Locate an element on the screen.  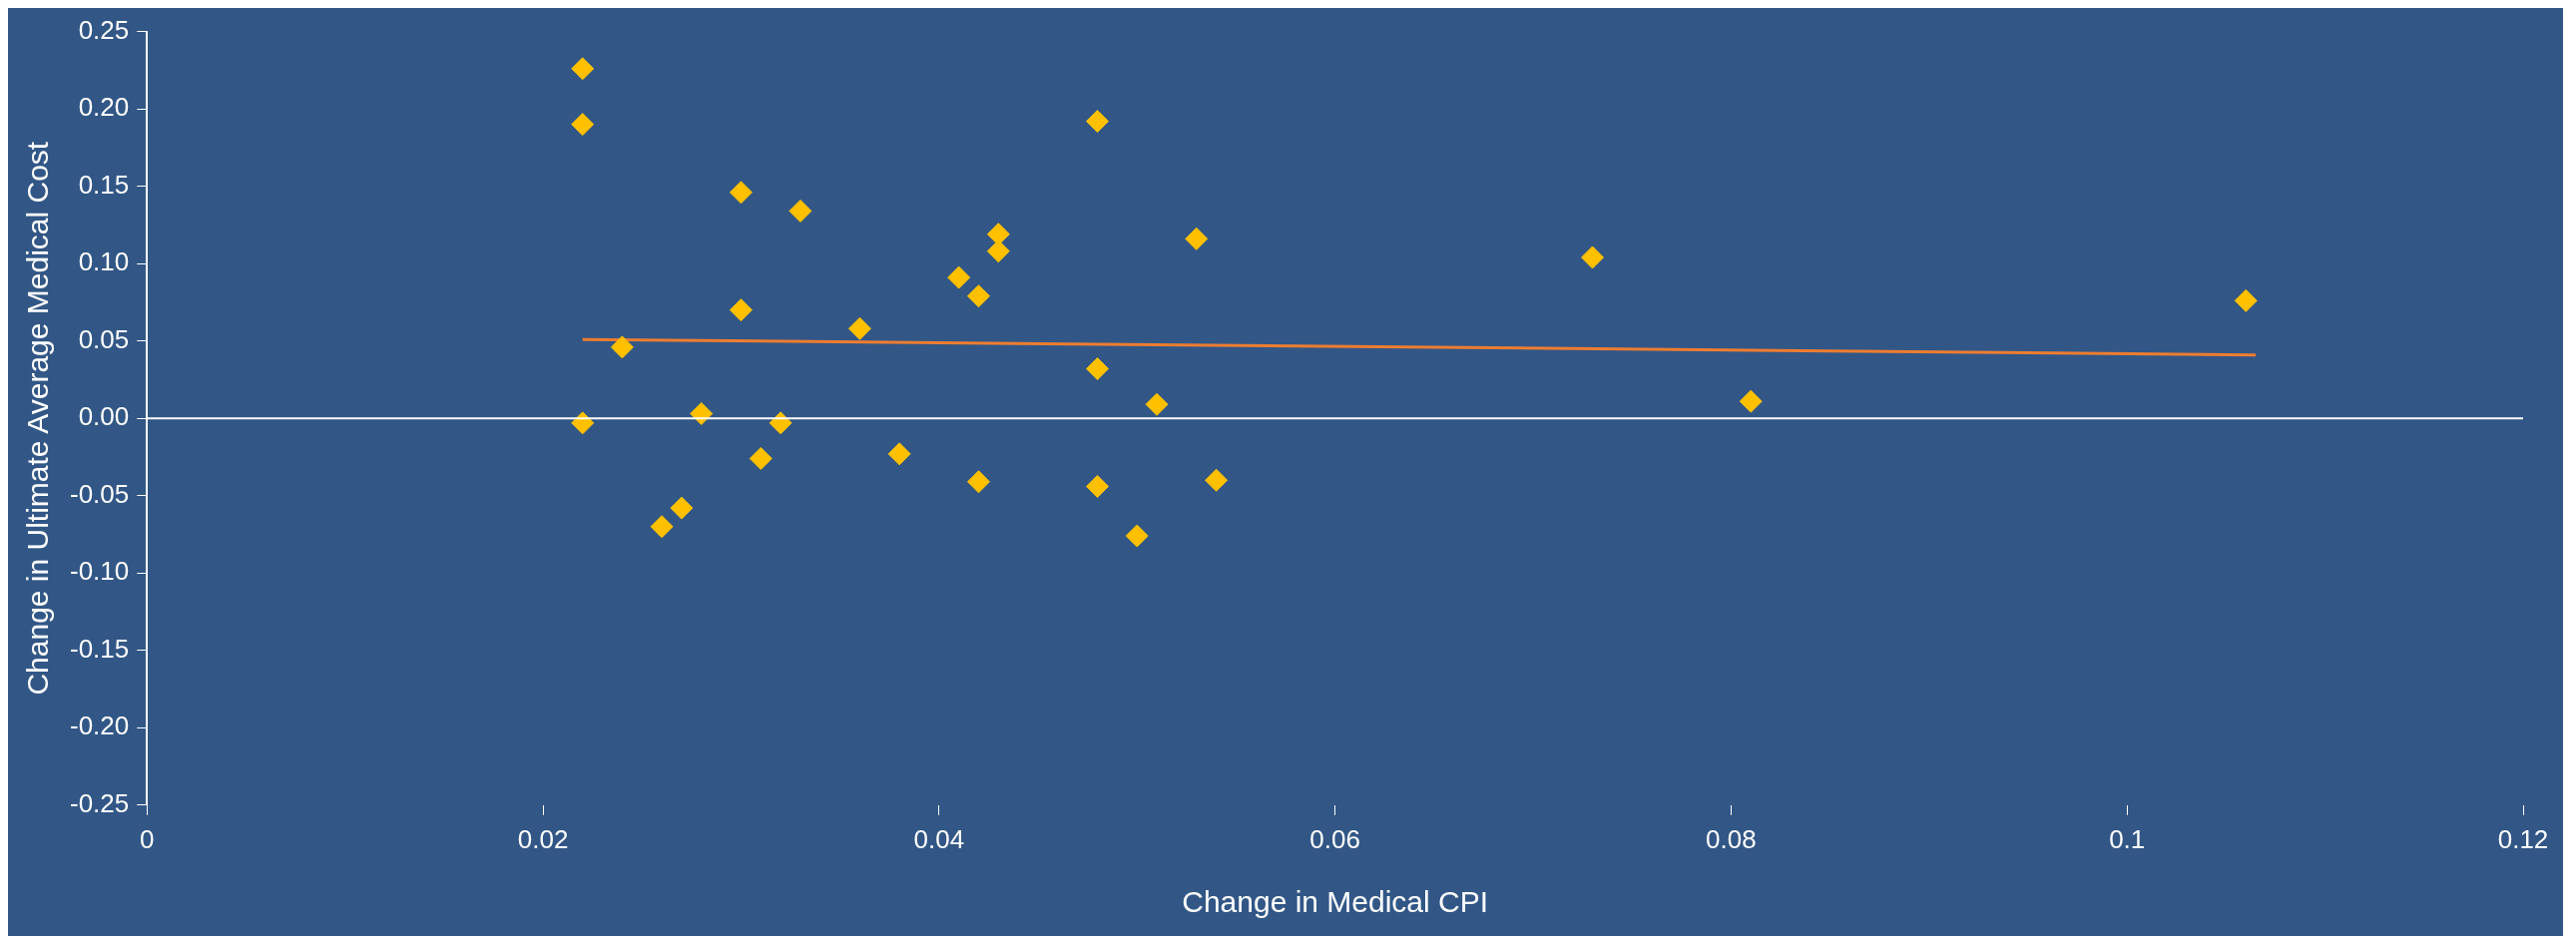
x-tick-label: 0.04 is located at coordinates (939, 838).